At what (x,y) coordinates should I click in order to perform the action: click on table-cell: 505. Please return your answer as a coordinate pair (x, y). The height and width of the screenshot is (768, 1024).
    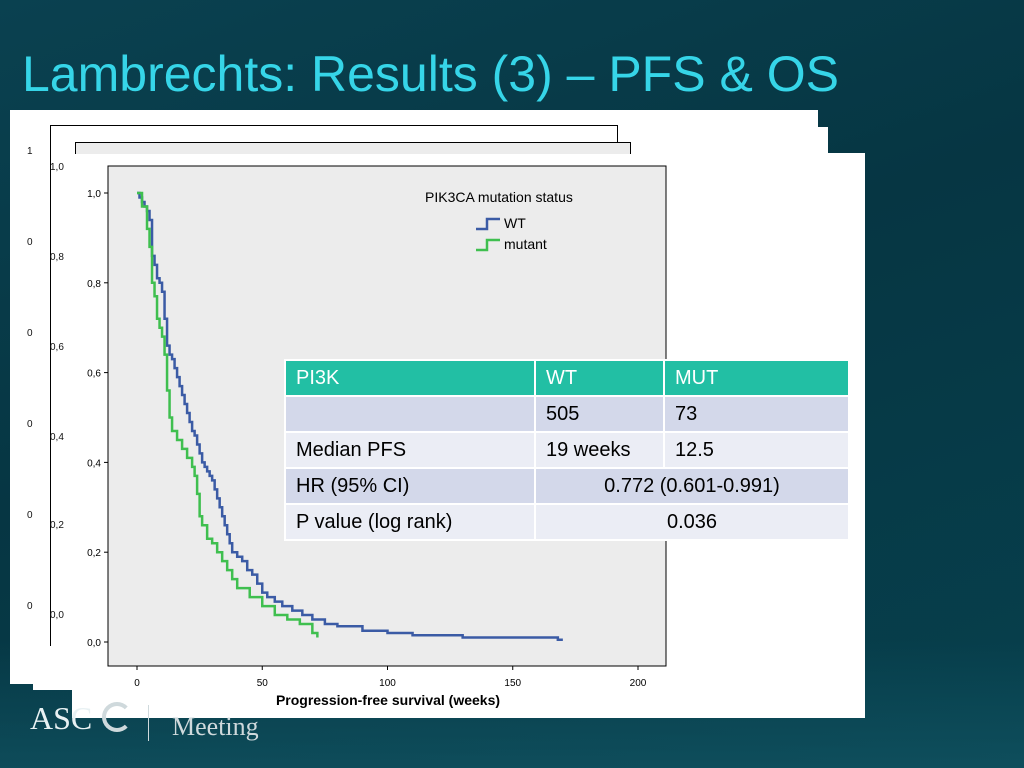
    Looking at the image, I should click on (599, 414).